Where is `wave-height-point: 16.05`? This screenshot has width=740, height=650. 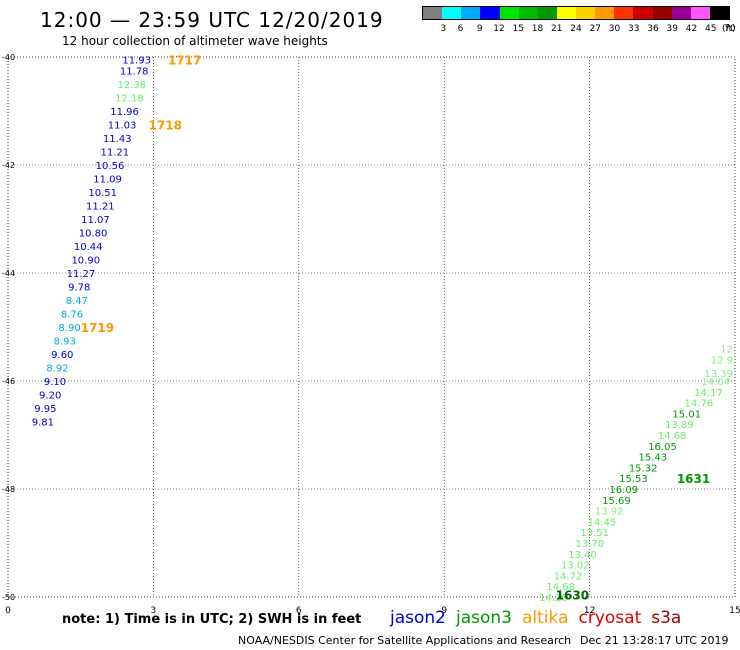 wave-height-point: 16.05 is located at coordinates (662, 447).